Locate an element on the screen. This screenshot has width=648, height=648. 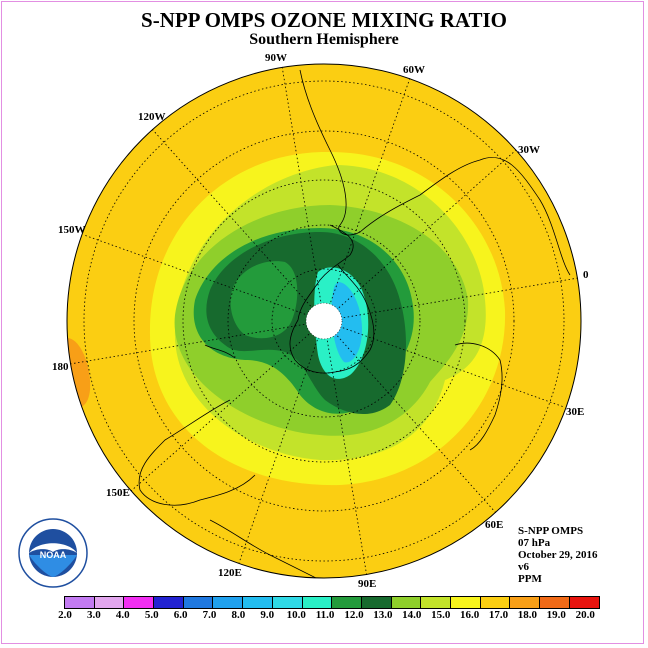
lon-label-150e: 150E is located at coordinates (118, 493).